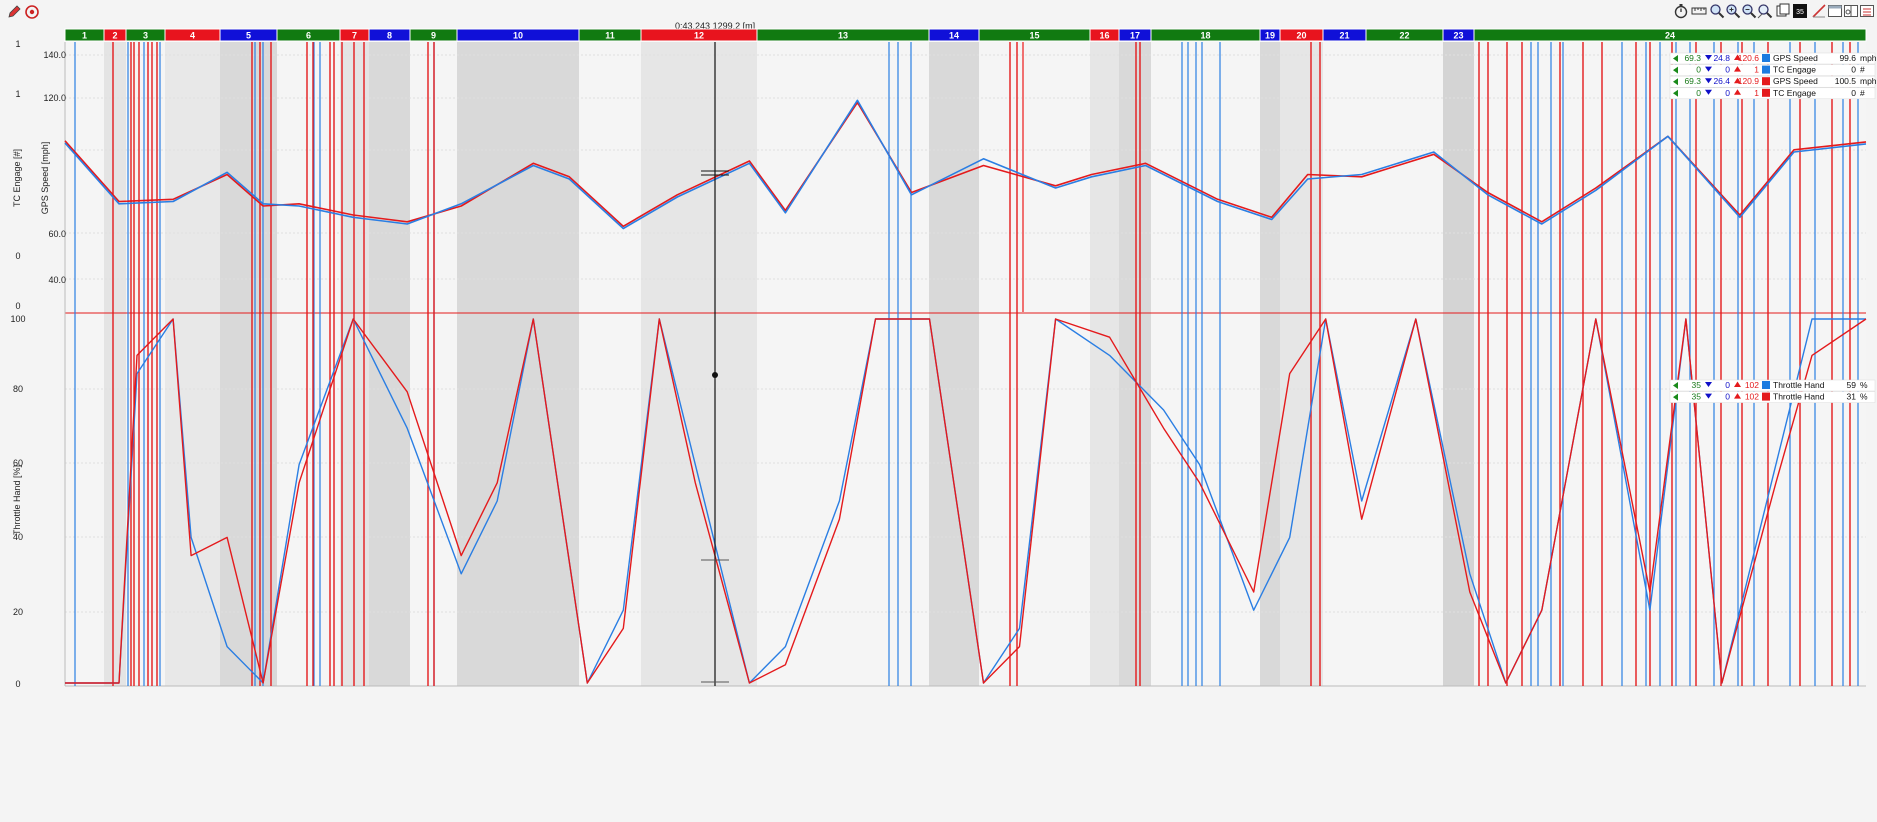 The width and height of the screenshot is (1877, 822). What do you see at coordinates (1756, 93) in the screenshot?
I see `legend-max: 1` at bounding box center [1756, 93].